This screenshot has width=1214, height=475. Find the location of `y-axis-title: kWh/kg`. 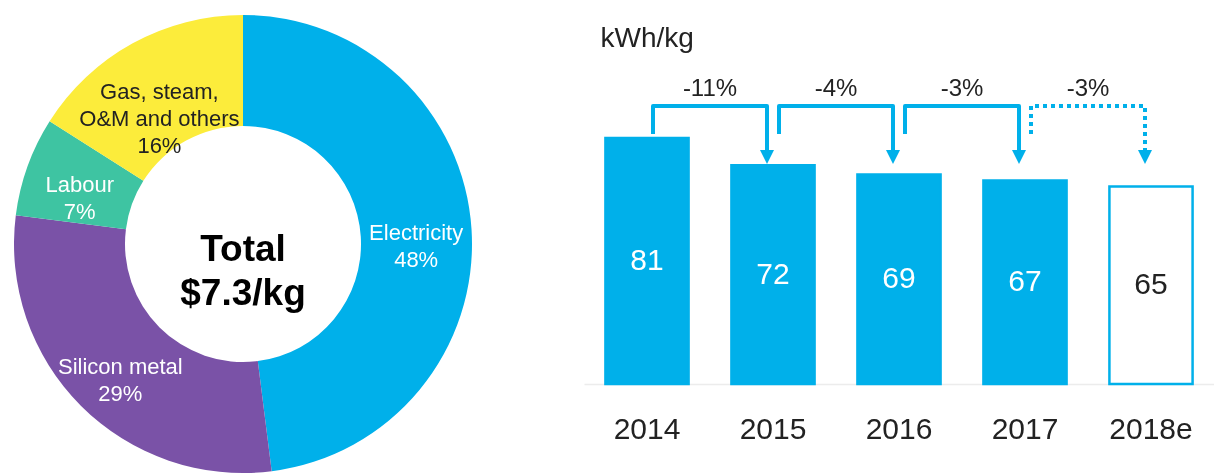

y-axis-title: kWh/kg is located at coordinates (647, 37).